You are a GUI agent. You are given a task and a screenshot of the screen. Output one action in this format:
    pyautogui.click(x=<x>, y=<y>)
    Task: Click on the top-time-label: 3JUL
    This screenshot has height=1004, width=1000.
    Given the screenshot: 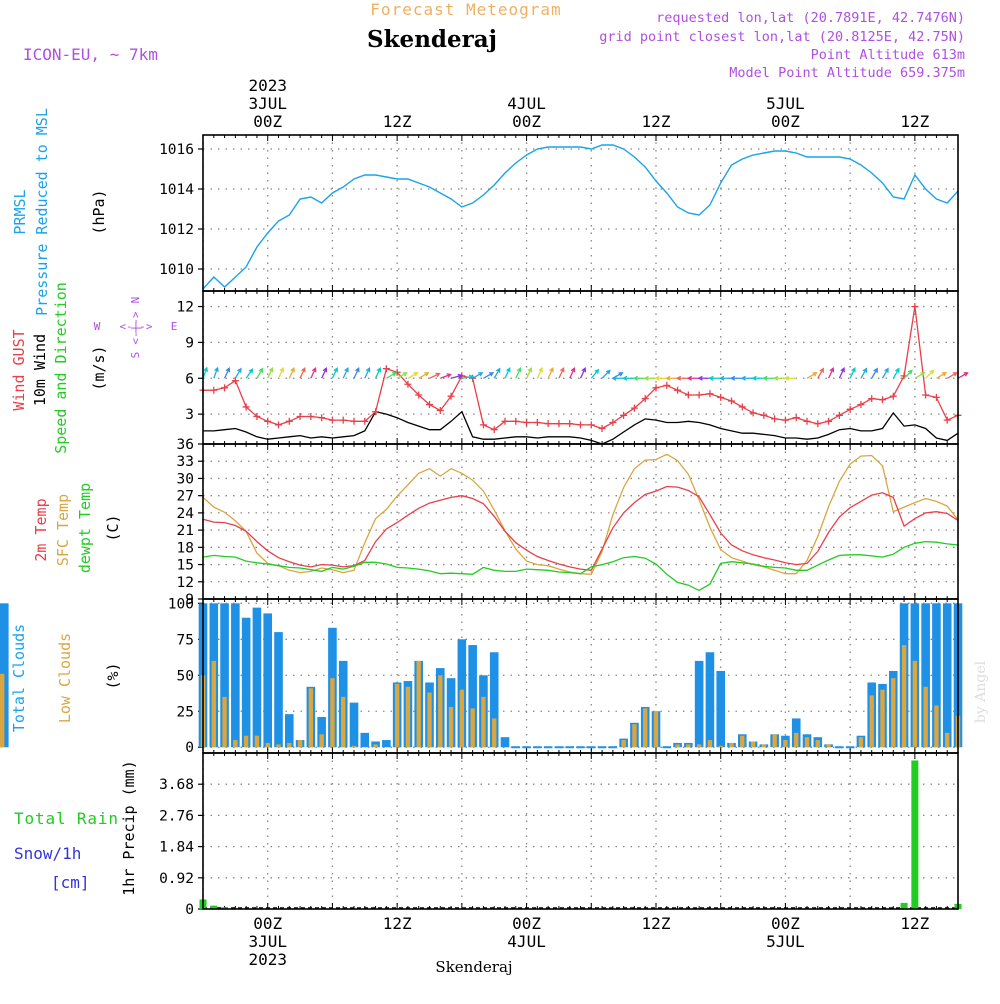 What is the action you would take?
    pyautogui.click(x=267, y=103)
    